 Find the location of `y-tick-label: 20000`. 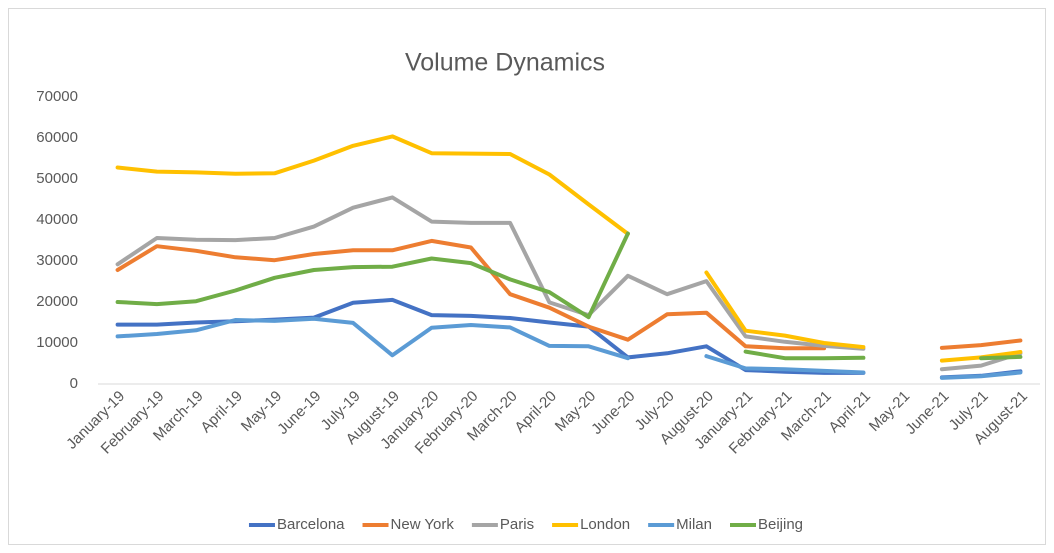

y-tick-label: 20000 is located at coordinates (57, 301).